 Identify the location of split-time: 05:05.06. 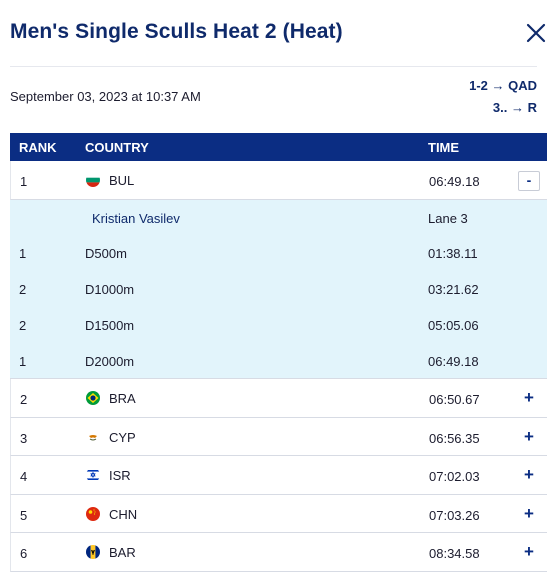
(453, 325).